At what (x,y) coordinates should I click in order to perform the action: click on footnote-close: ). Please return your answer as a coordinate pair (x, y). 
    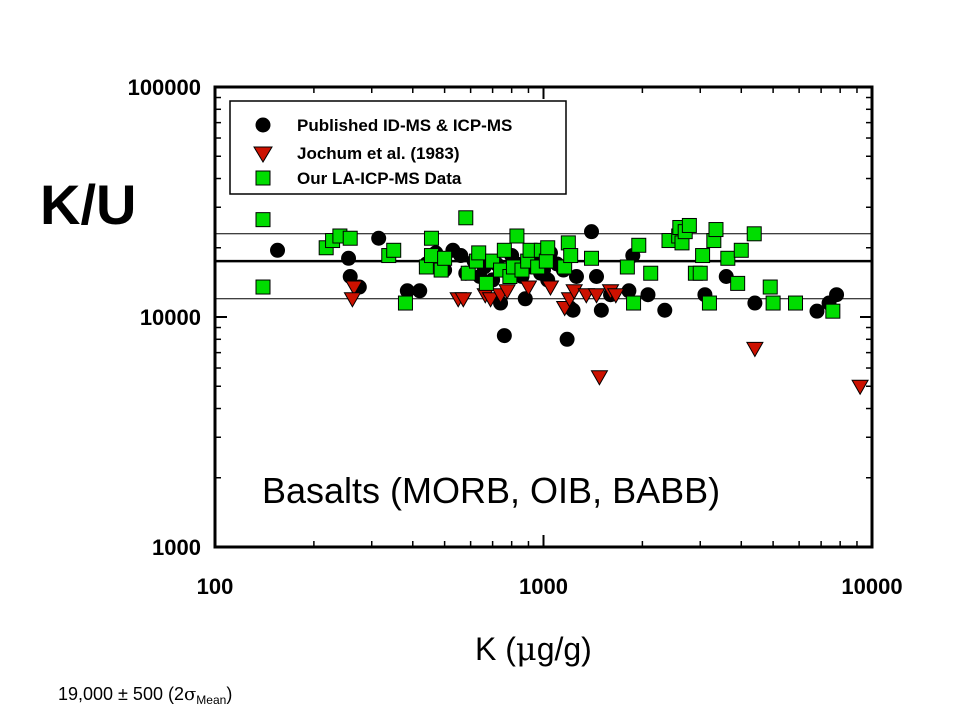
    Looking at the image, I should click on (229, 694).